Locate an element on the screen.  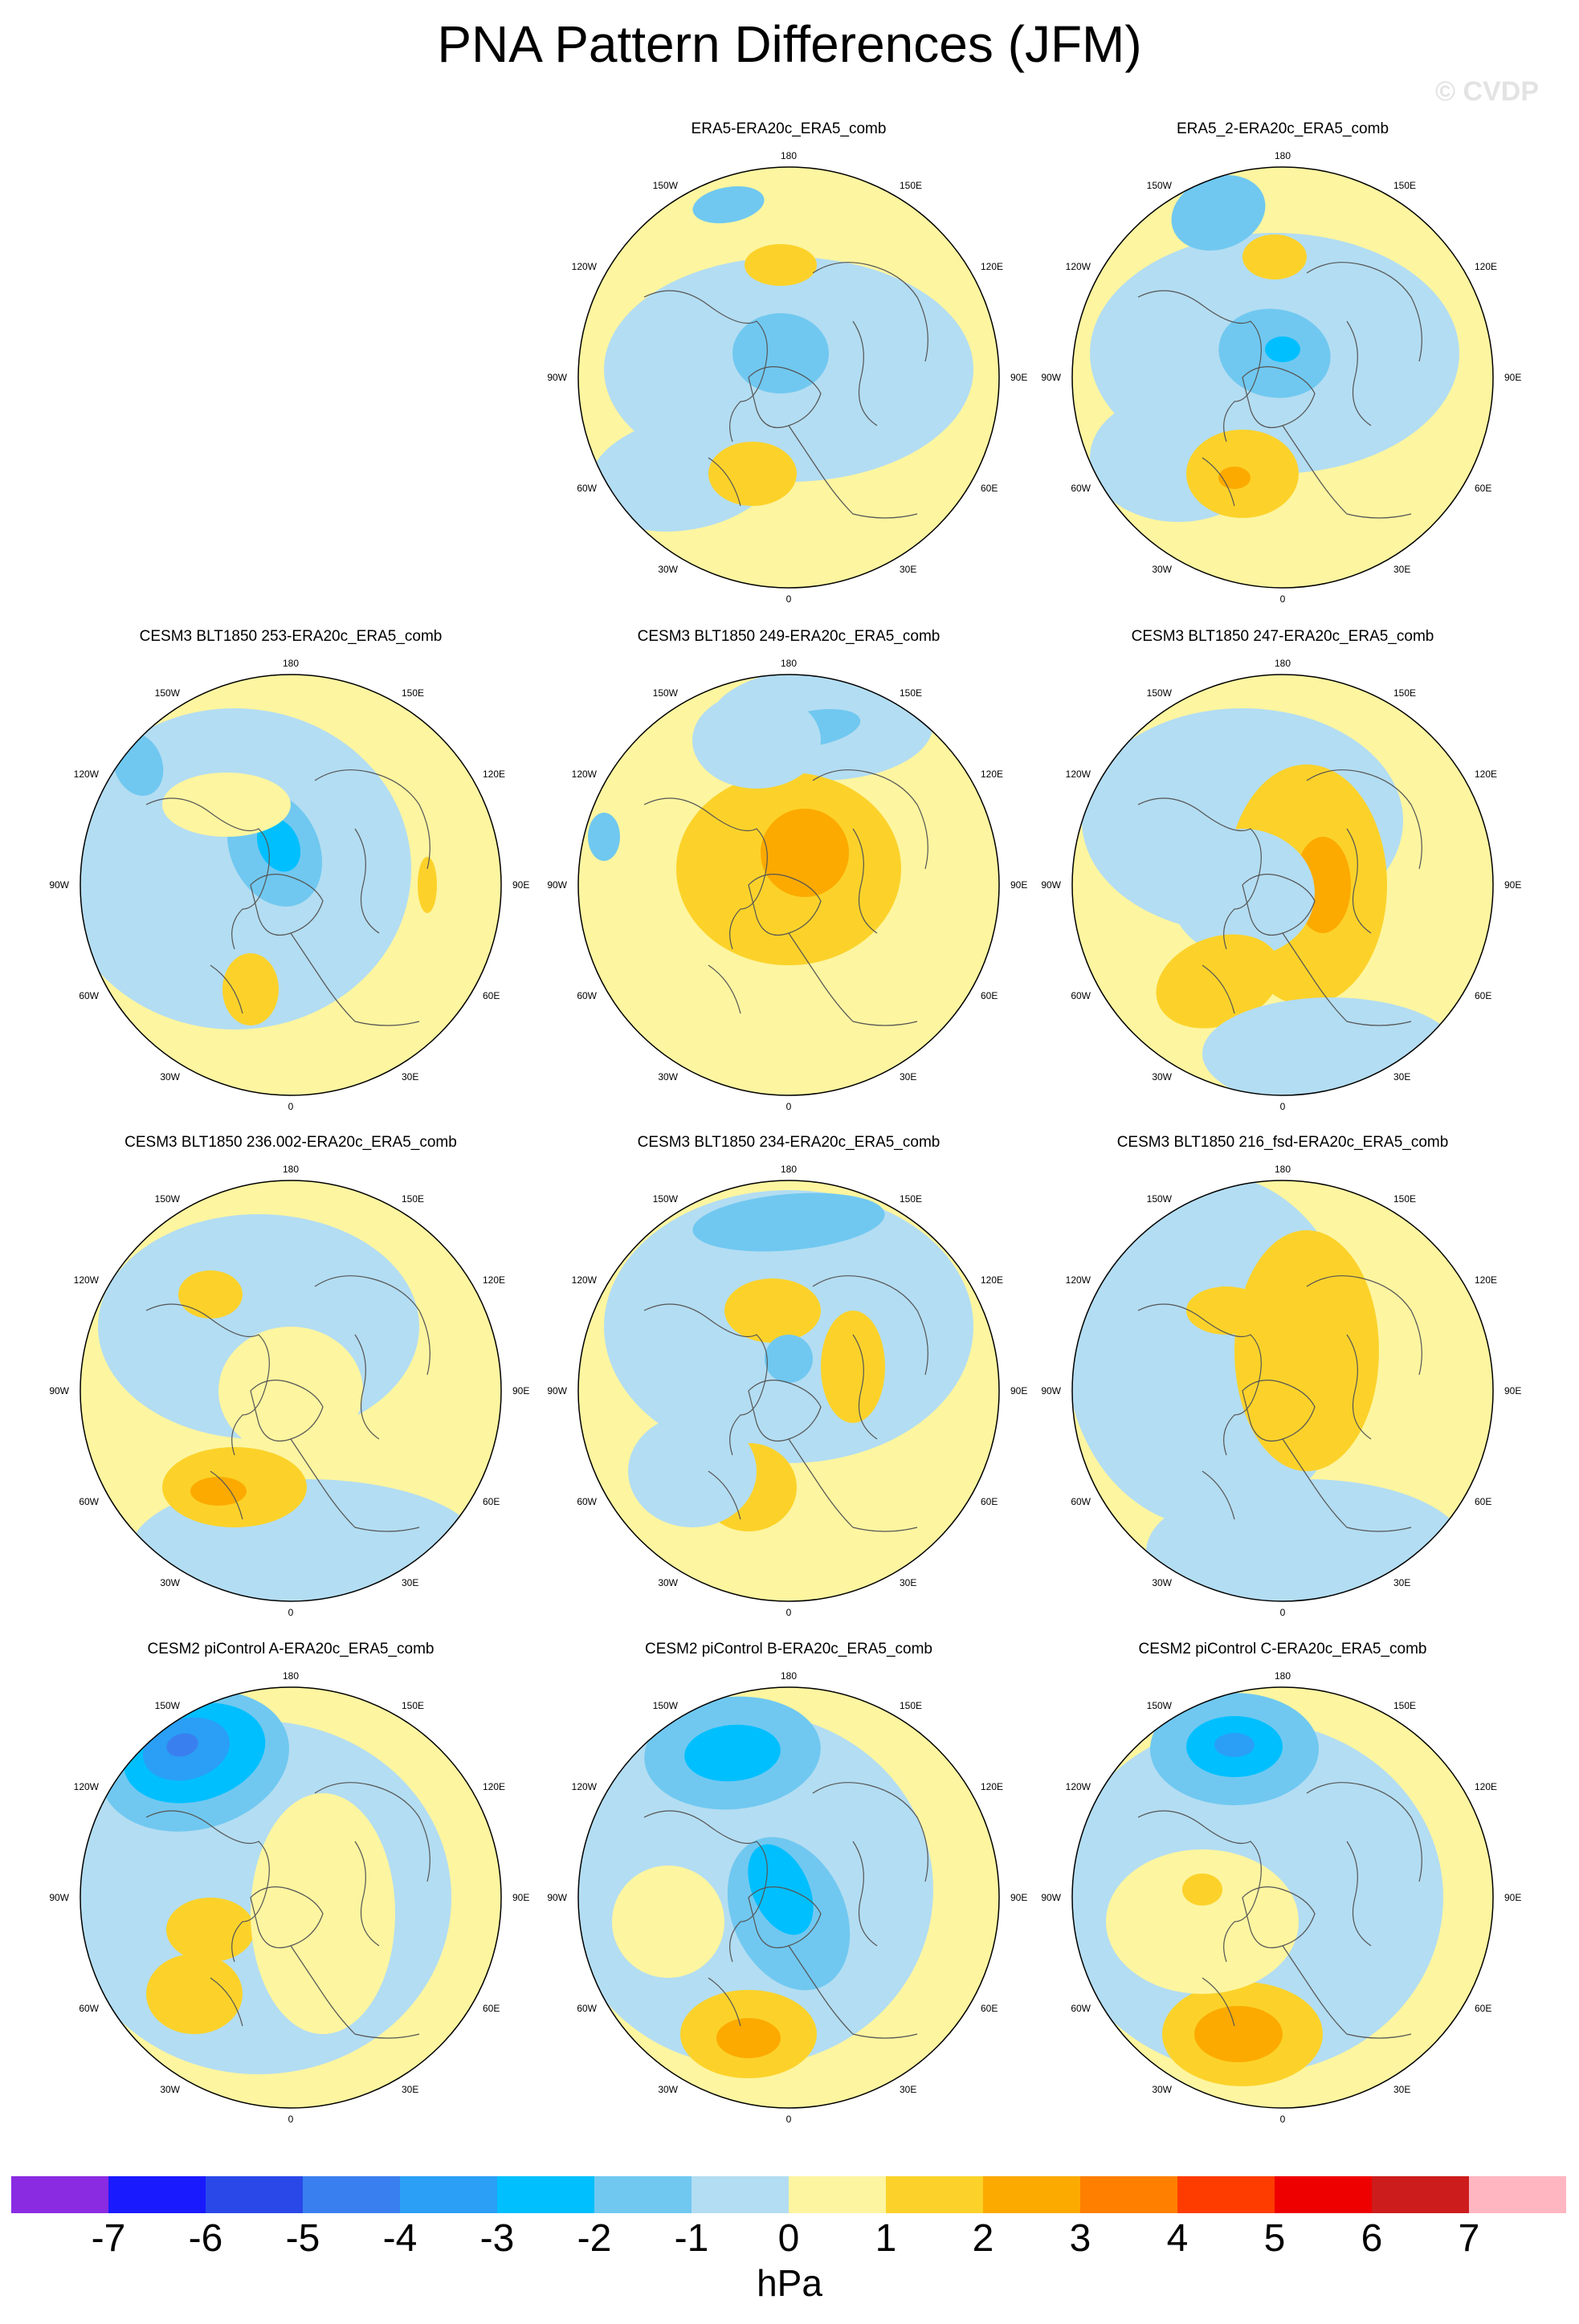
panel-title: CESM3 BLT1850 253-ERA20c_ERA5_comb is located at coordinates (291, 637).